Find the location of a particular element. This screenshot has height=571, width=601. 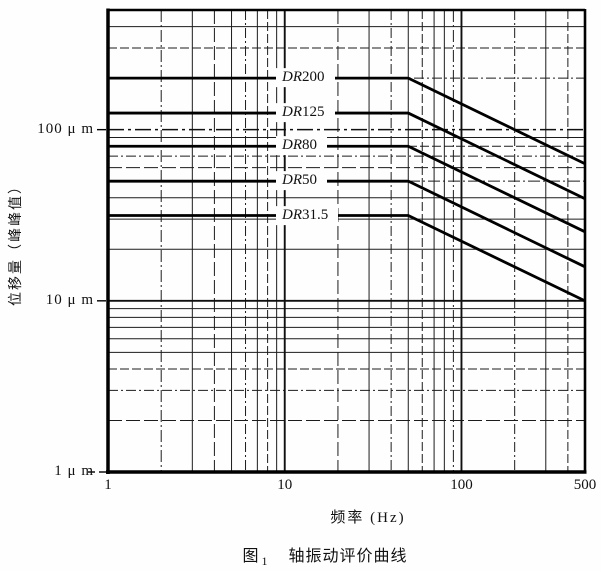

curve-label-value: 50 is located at coordinates (309, 180).